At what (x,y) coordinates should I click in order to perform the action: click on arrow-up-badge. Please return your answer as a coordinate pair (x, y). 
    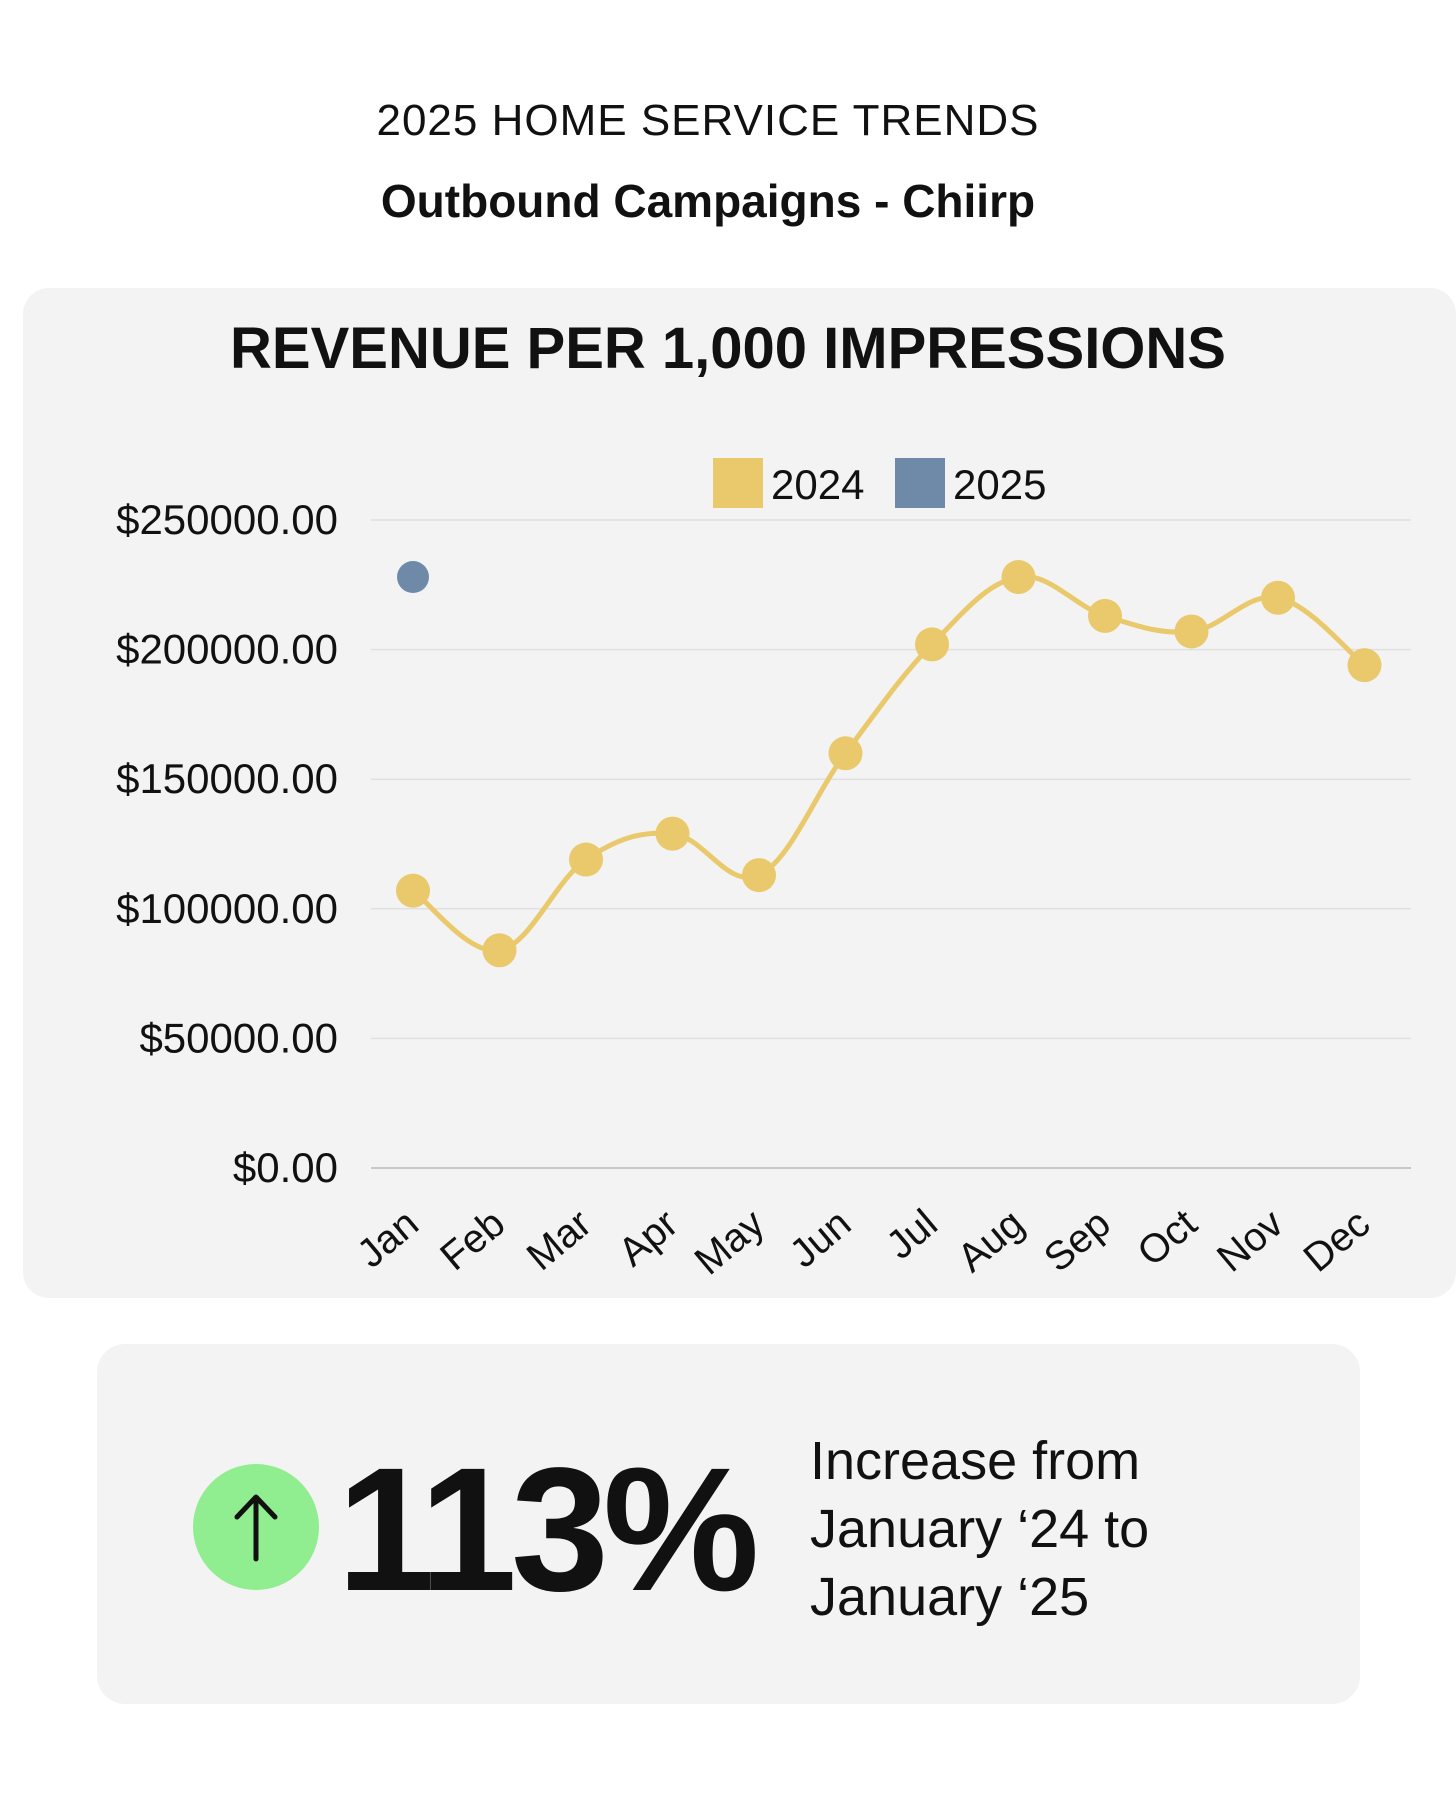
    Looking at the image, I should click on (256, 1527).